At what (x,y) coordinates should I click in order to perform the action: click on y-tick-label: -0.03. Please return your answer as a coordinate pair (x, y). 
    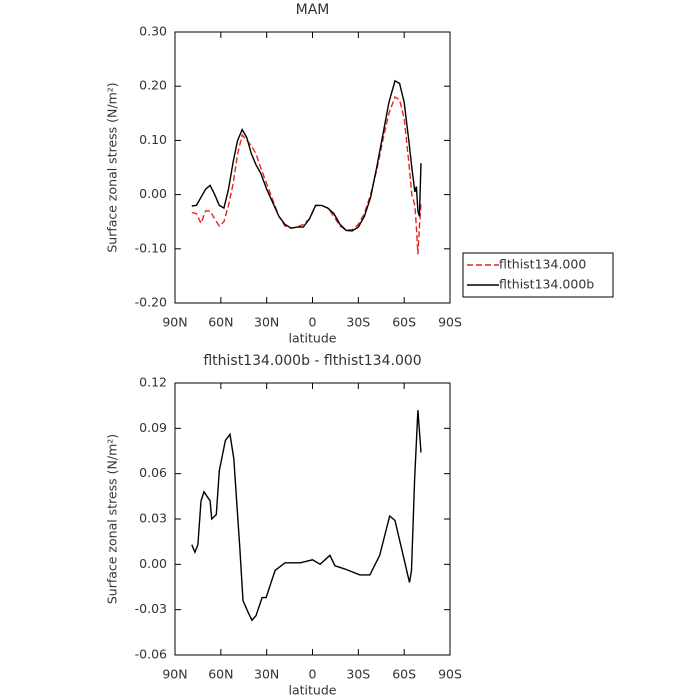
    Looking at the image, I should click on (151, 608).